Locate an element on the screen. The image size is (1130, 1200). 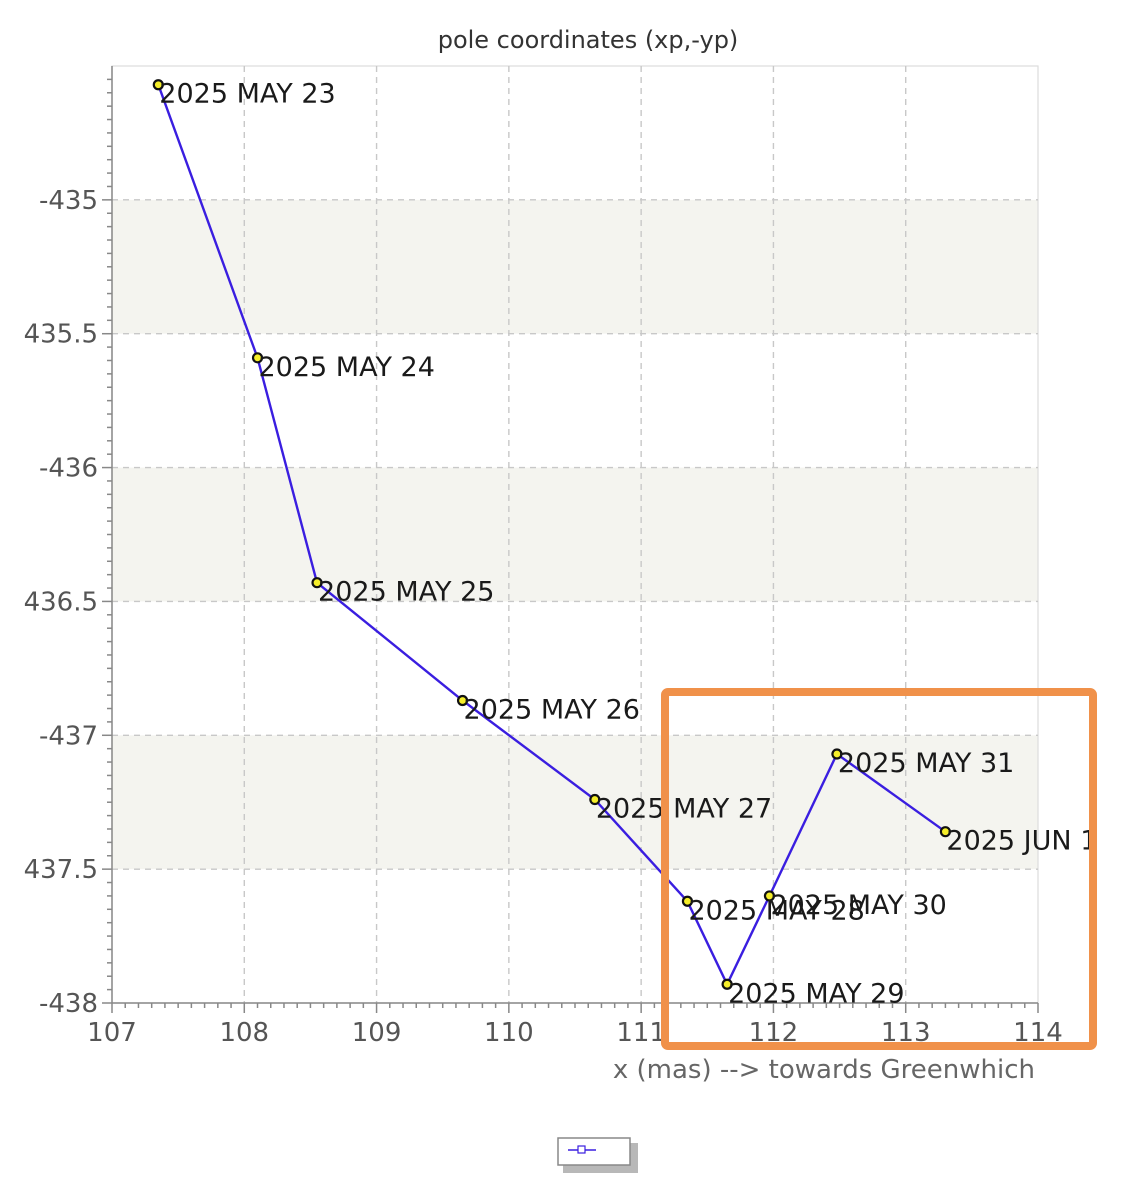
point-label: 2025 MAY 24 is located at coordinates (347, 367).